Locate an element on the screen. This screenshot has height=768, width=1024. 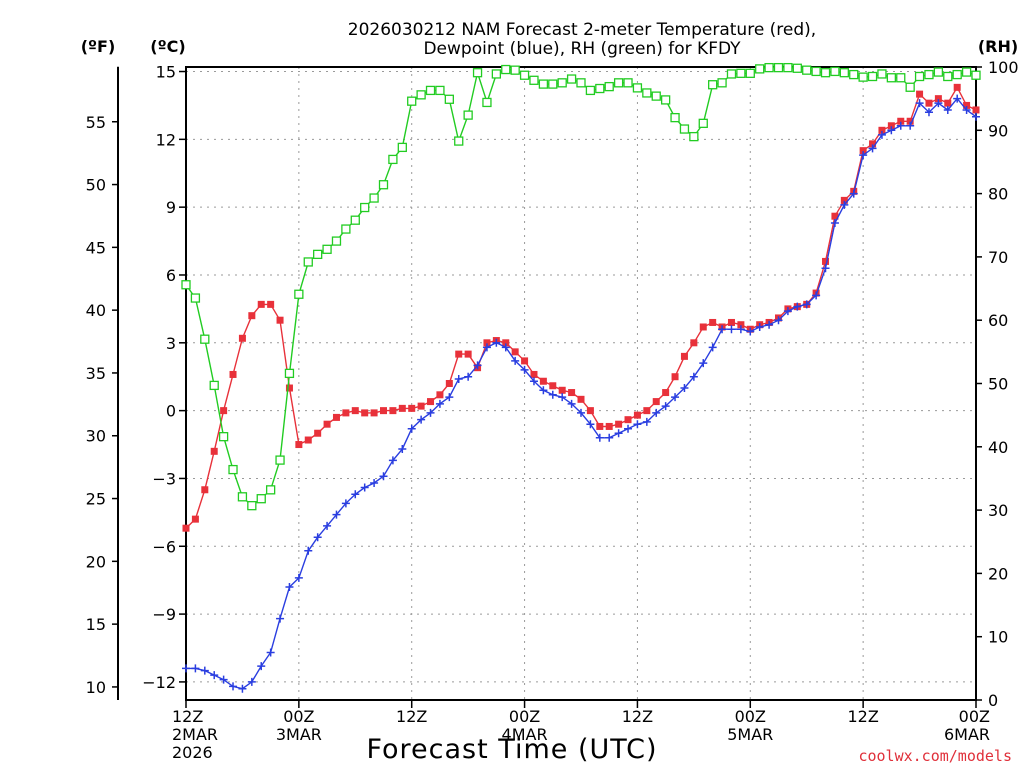
fahrenheit-tick-label: 35 is located at coordinates (96, 373).